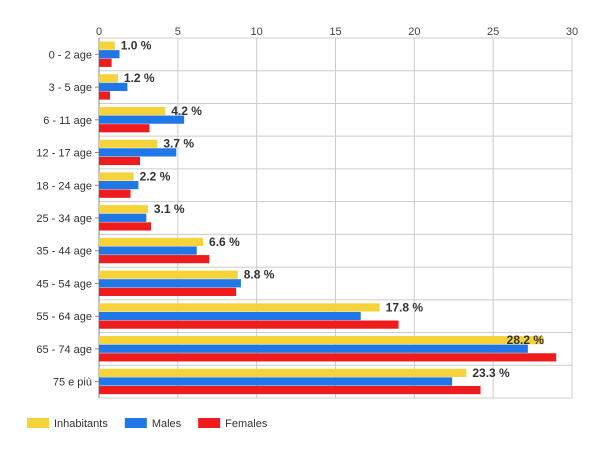 This screenshot has height=450, width=600. I want to click on x-tick-label: 5, so click(178, 32).